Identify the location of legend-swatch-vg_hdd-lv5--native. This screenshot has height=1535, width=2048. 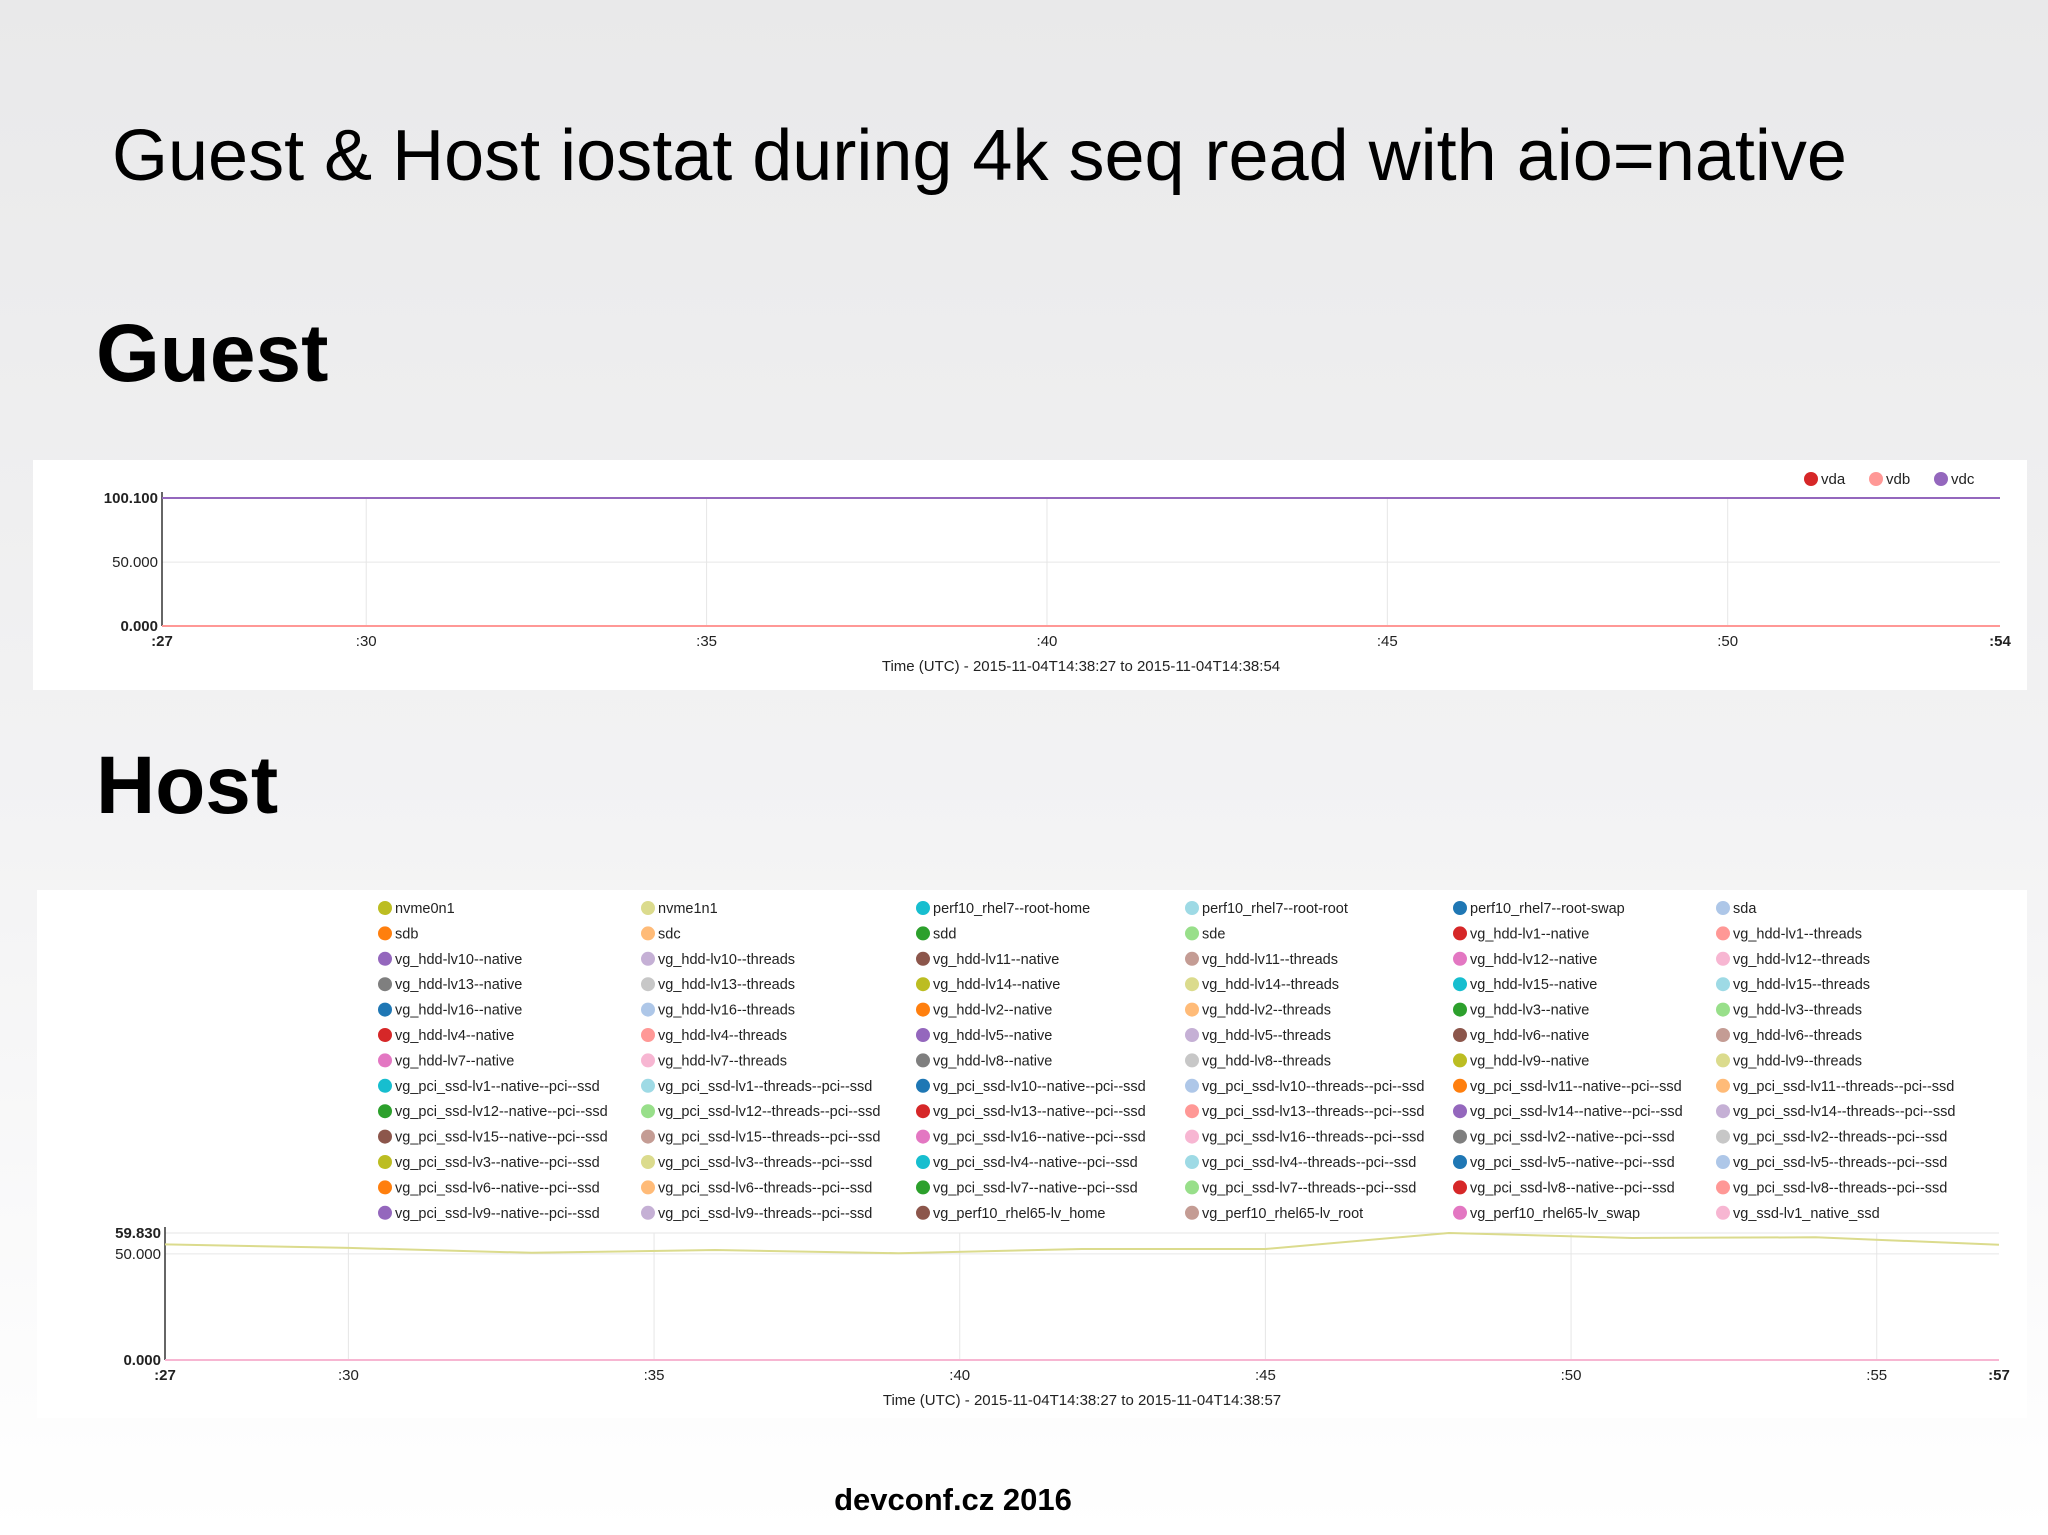
(923, 1035).